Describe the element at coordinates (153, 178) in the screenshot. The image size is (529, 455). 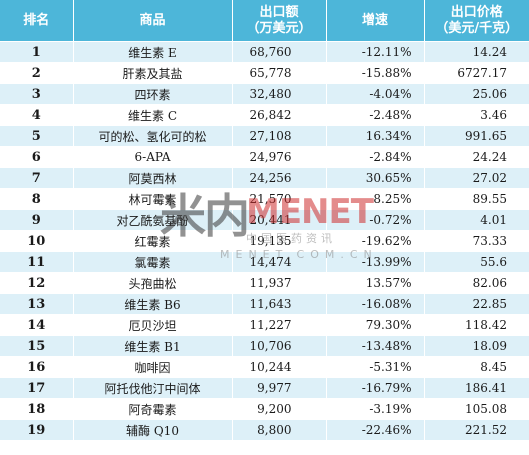
I see `product-cell: 阿莫西林` at that location.